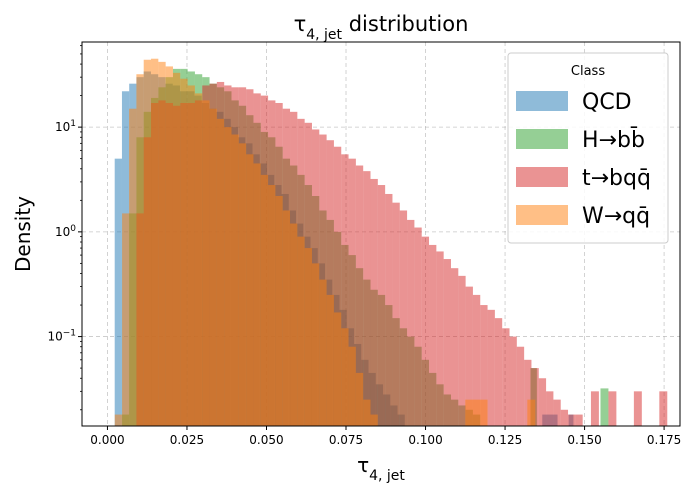 The image size is (690, 490). What do you see at coordinates (346, 440) in the screenshot?
I see `x-tick-label: 0.075` at bounding box center [346, 440].